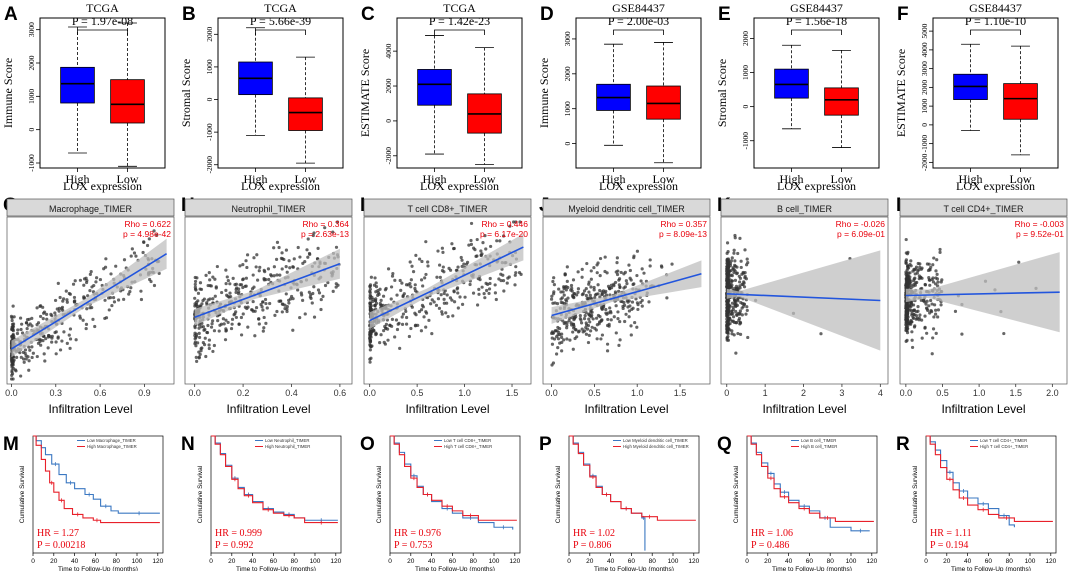 This screenshot has height=571, width=1072. What do you see at coordinates (253, 561) in the screenshot?
I see `x-tick-label: 40` at bounding box center [253, 561].